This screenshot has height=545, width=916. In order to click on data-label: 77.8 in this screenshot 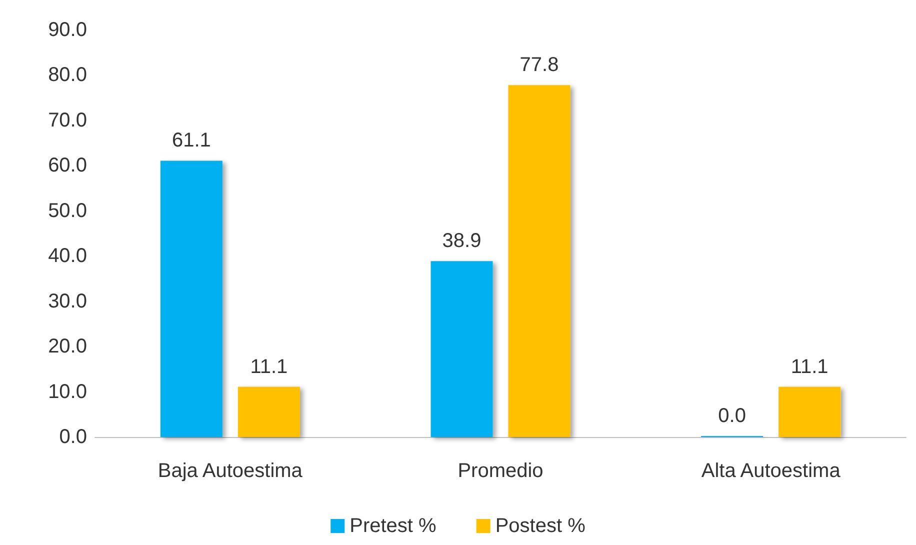, I will do `click(539, 65)`.